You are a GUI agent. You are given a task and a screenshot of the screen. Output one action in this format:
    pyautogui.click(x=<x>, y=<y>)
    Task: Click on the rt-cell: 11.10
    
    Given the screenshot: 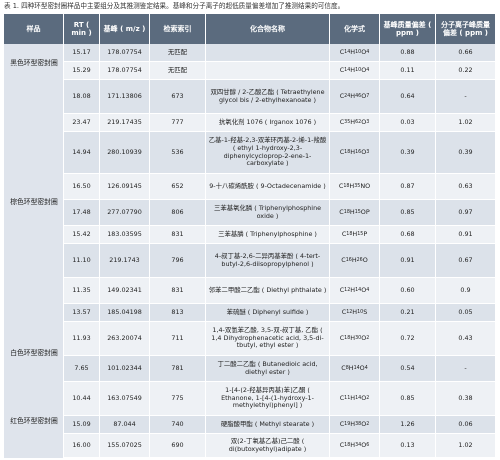 What is the action you would take?
    pyautogui.click(x=82, y=260)
    